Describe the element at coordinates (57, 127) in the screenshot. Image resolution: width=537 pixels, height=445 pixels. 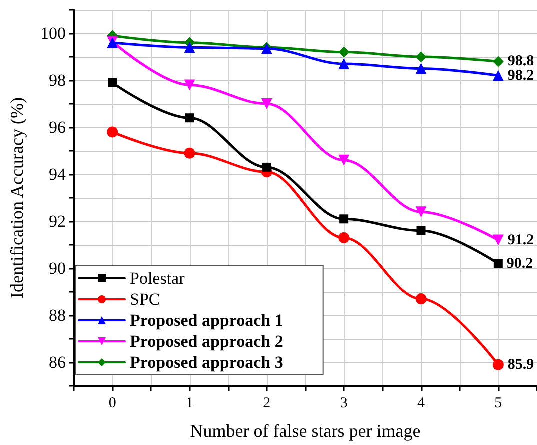
I see `y-tick-label: 96` at that location.